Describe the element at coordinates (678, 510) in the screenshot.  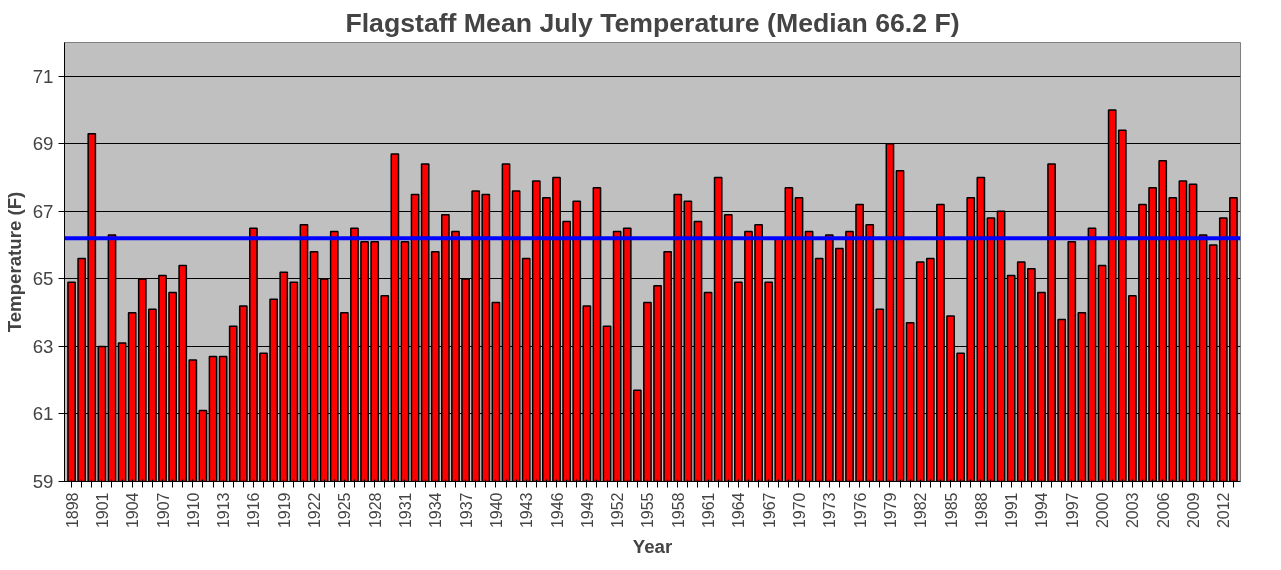
I see `x-tick-label: 1958` at that location.